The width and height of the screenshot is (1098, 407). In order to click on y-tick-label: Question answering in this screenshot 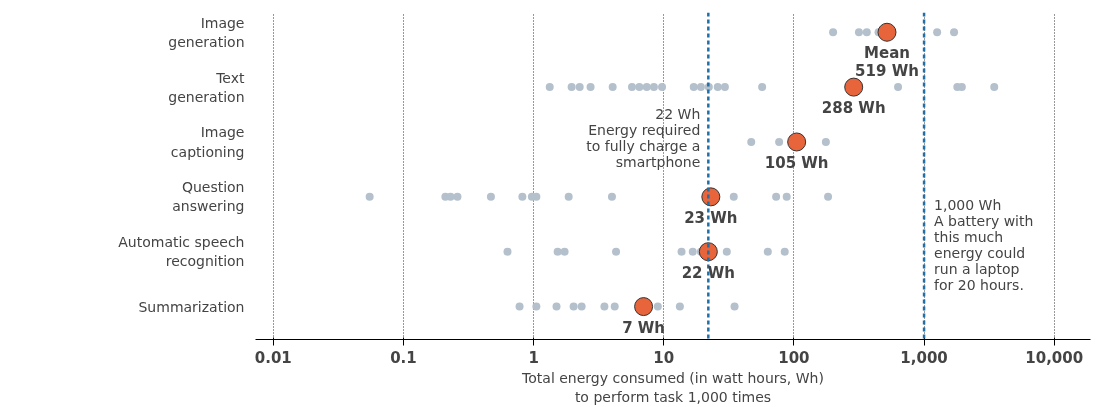, I will do `click(208, 197)`.